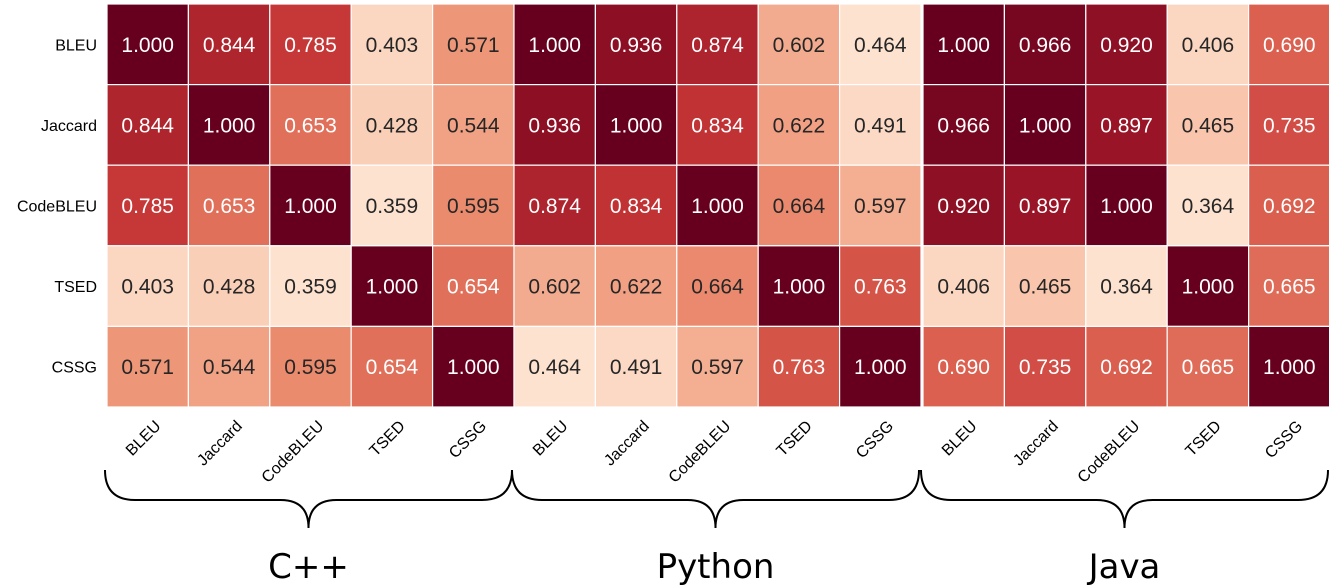  Describe the element at coordinates (716, 567) in the screenshot. I see `language-label: Python` at that location.